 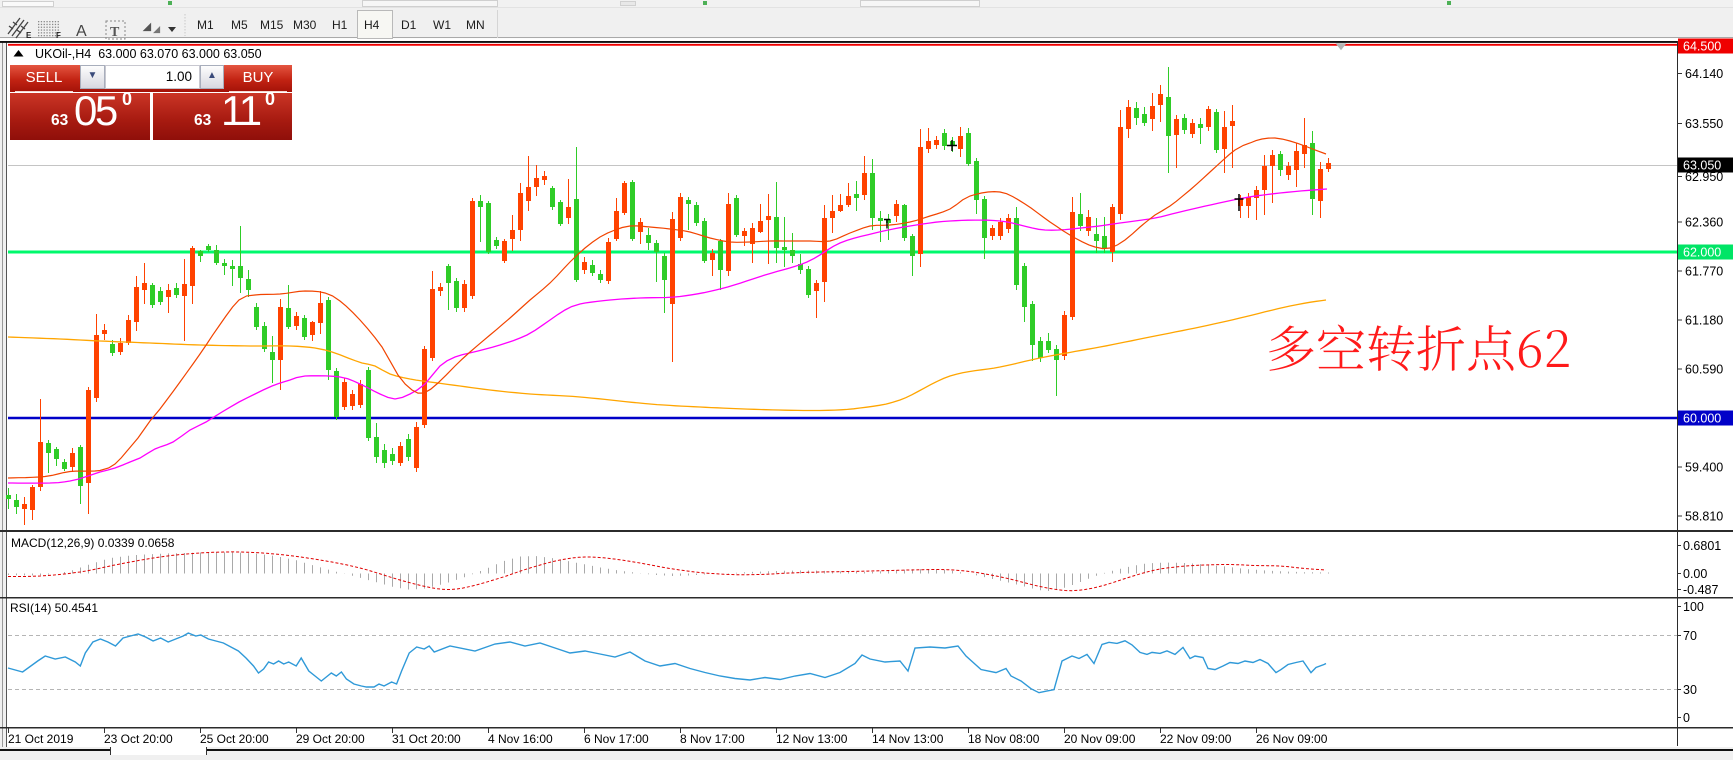 What do you see at coordinates (115, 32) in the screenshot?
I see `svg-text: T` at bounding box center [115, 32].